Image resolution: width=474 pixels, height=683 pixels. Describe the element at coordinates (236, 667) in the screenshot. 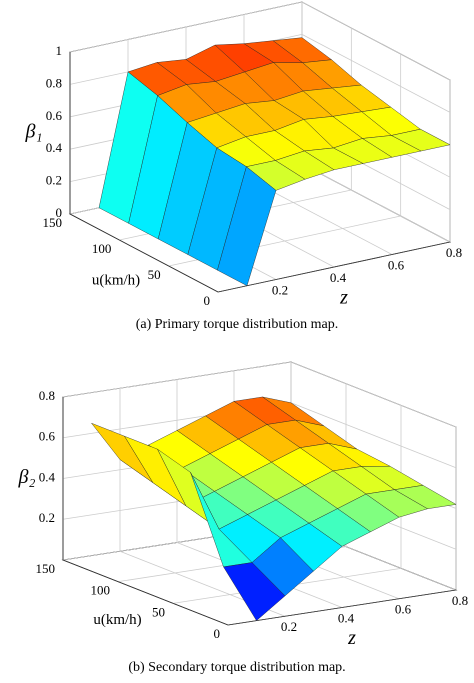

I see `caption: (b) Secondary torque distribution map.` at that location.